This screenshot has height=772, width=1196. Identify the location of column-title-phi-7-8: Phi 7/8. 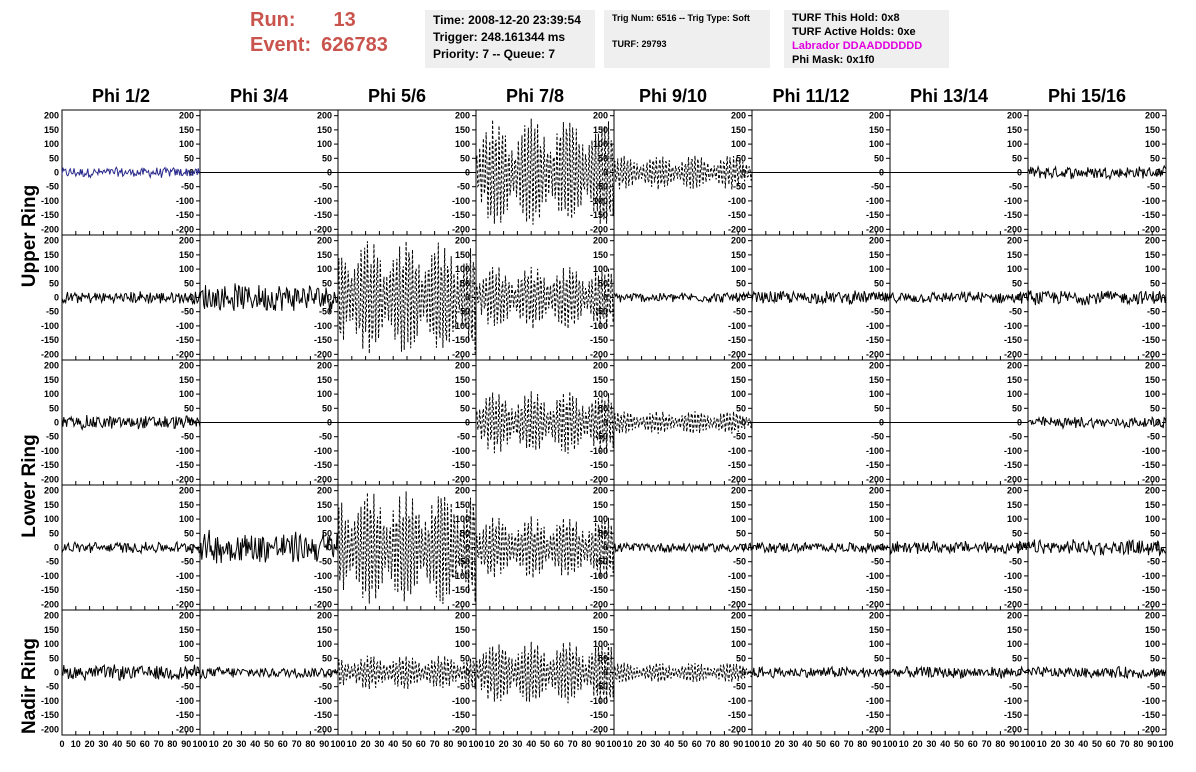
(535, 96).